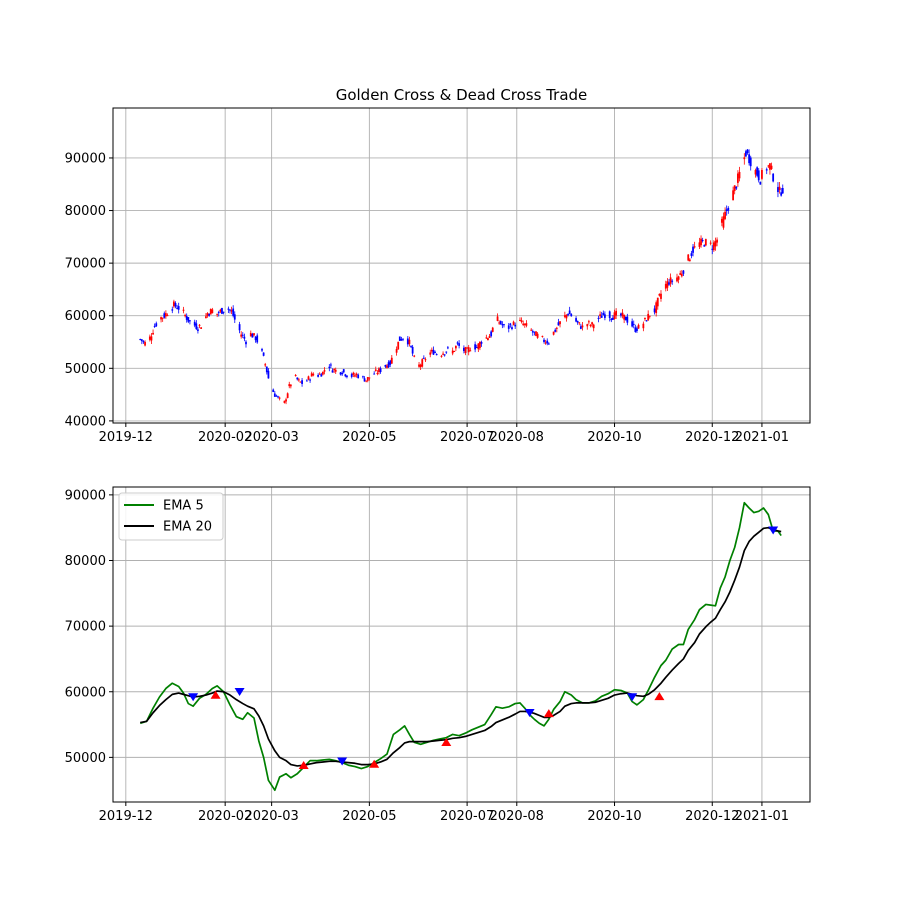  What do you see at coordinates (239, 692) in the screenshot?
I see `sell-signal-marker` at bounding box center [239, 692].